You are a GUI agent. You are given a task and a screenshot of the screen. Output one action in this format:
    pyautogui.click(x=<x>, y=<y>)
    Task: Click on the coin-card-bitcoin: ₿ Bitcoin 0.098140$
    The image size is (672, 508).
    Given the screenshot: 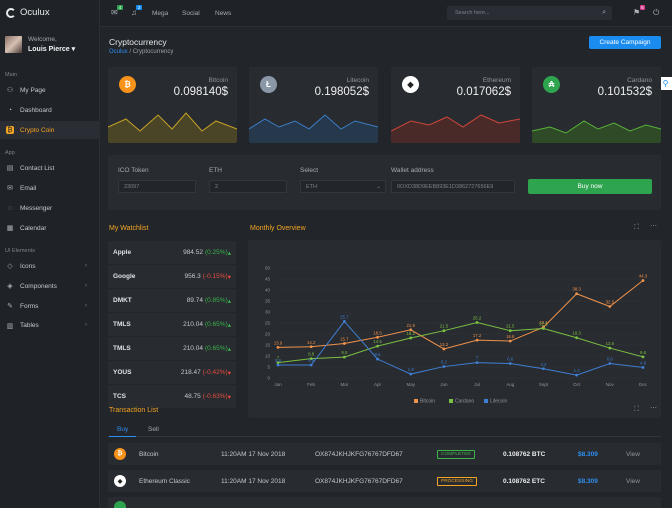 What is the action you would take?
    pyautogui.click(x=172, y=105)
    